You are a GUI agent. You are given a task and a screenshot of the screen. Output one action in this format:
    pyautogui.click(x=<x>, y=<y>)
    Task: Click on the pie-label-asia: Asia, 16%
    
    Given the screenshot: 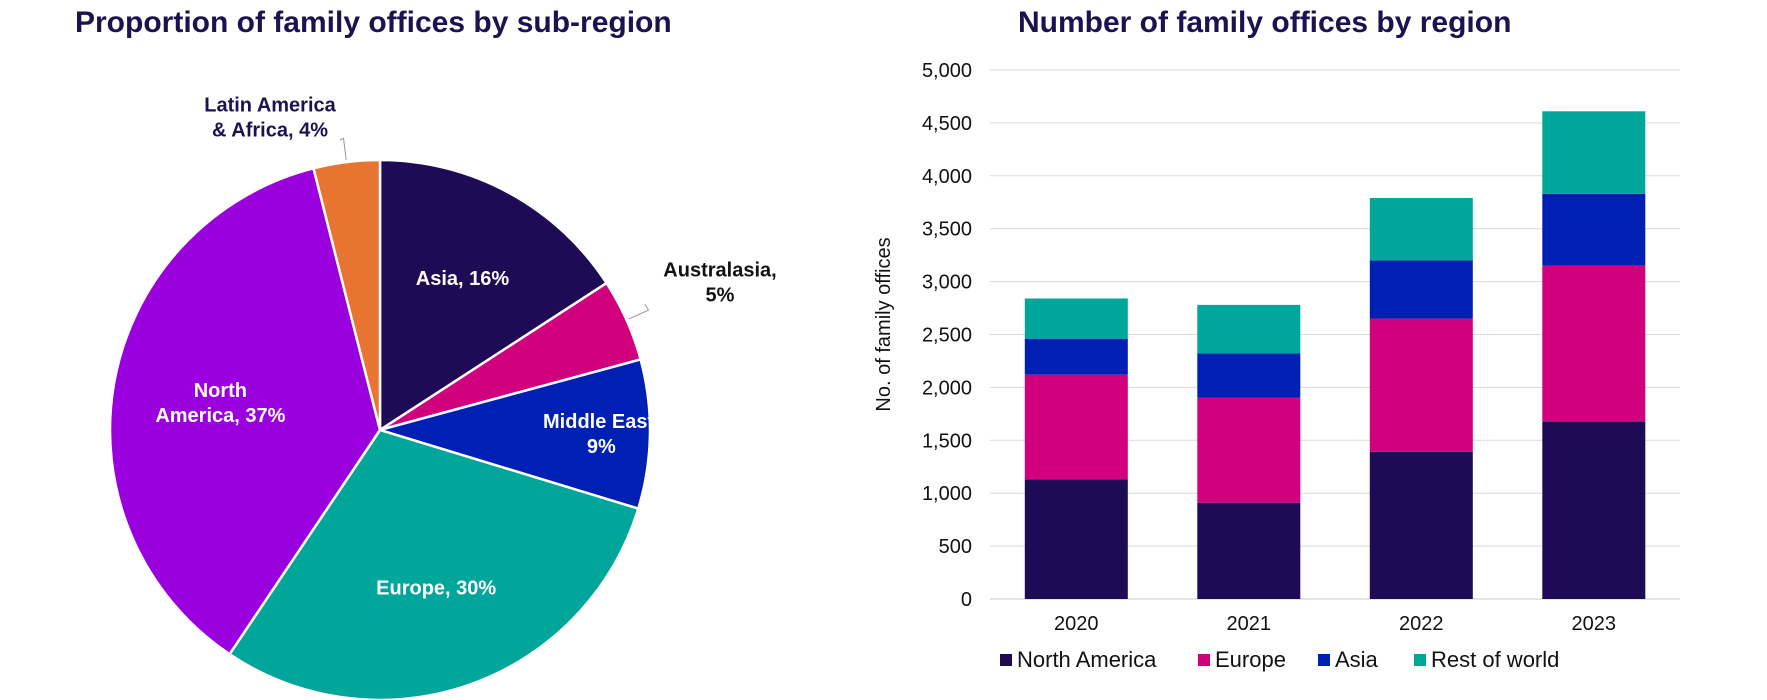 What is the action you would take?
    pyautogui.click(x=463, y=279)
    